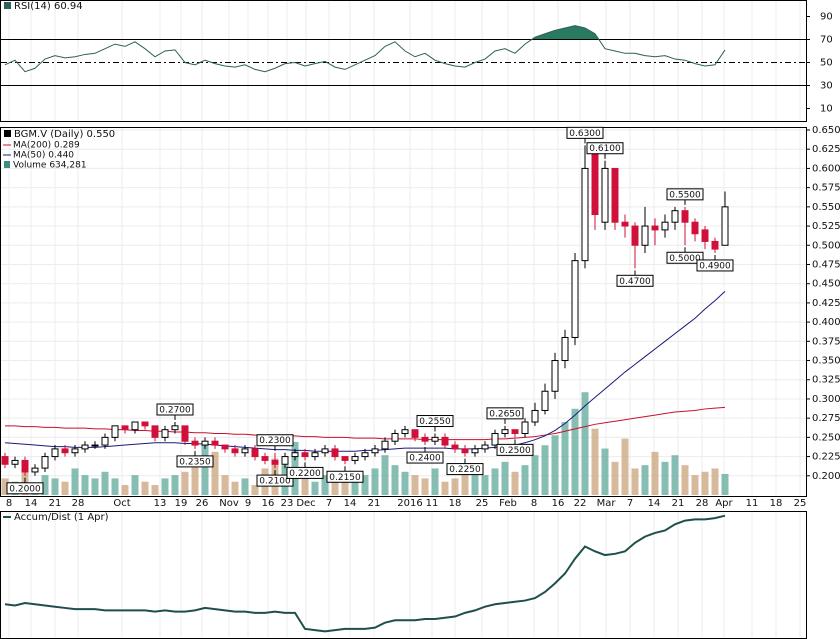  I want to click on rsi-tick-label: 70, so click(826, 40).